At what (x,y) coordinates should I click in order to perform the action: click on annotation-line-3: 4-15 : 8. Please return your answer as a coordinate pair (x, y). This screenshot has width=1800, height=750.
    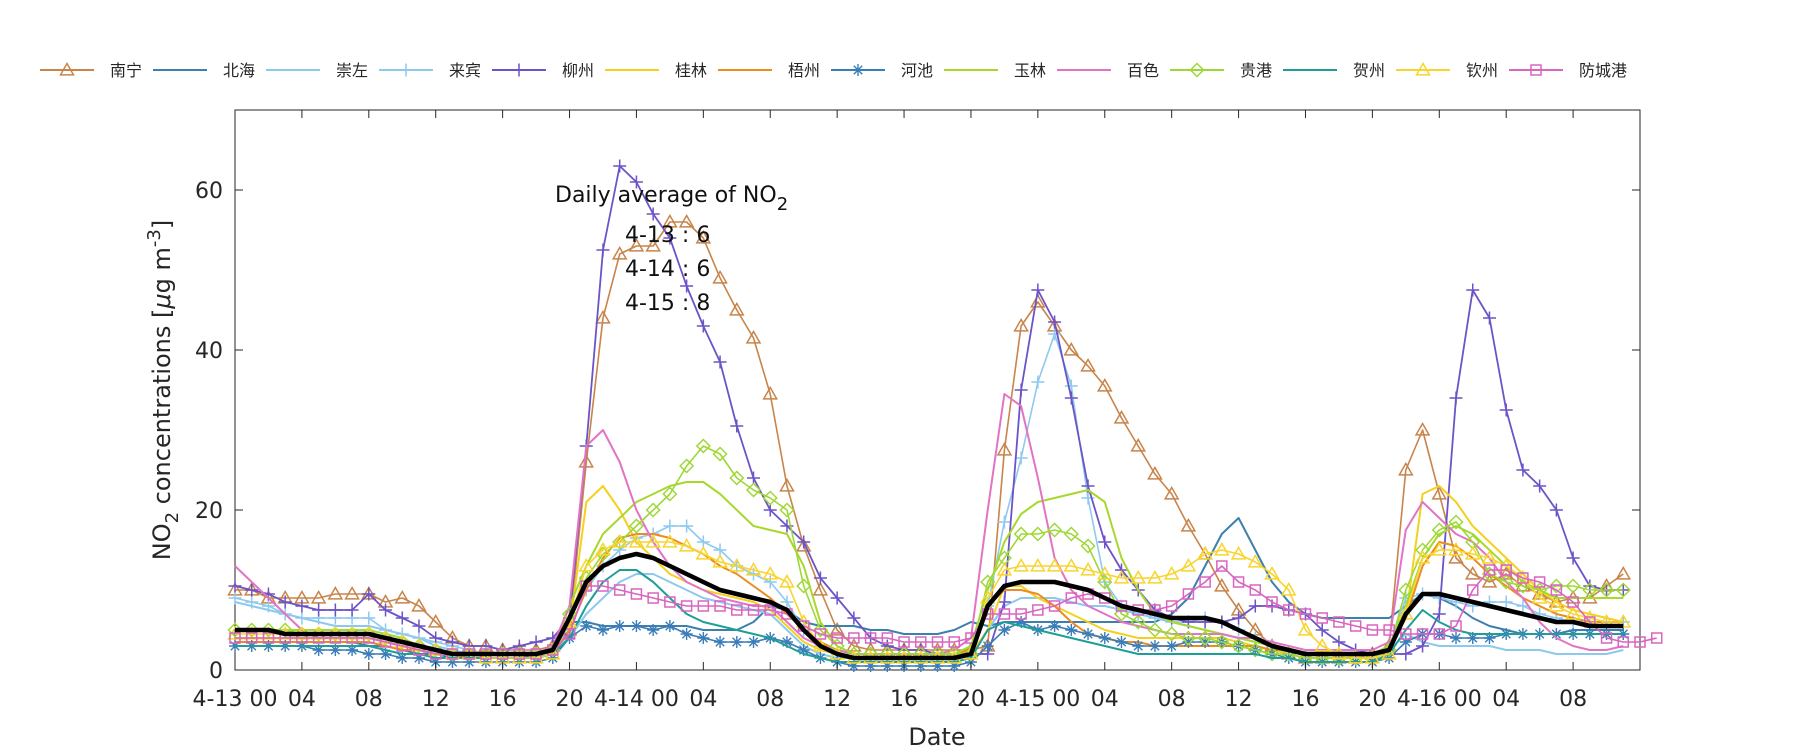
    Looking at the image, I should click on (667, 303).